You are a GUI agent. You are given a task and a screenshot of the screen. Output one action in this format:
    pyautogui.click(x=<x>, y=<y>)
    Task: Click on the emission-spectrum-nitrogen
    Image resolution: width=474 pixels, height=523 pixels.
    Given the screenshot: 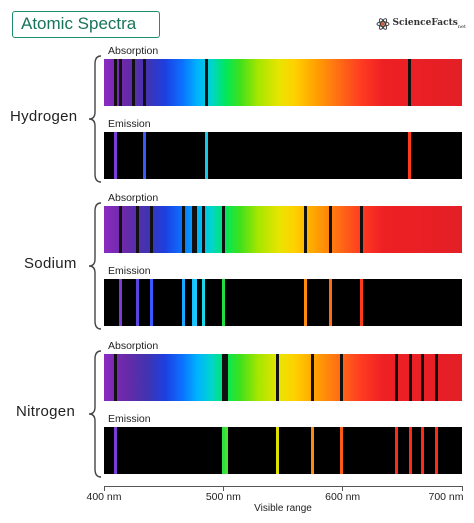 What is the action you would take?
    pyautogui.click(x=283, y=450)
    